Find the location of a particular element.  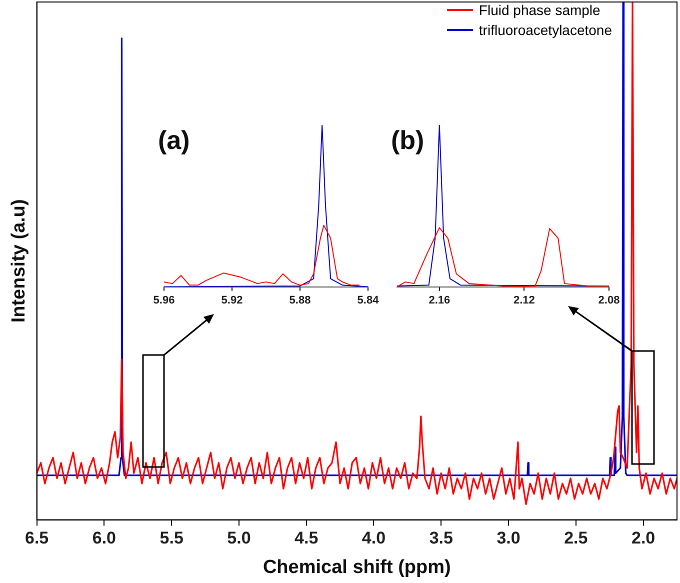

x-axis-title: Chemical shift (ppm) is located at coordinates (356, 567).